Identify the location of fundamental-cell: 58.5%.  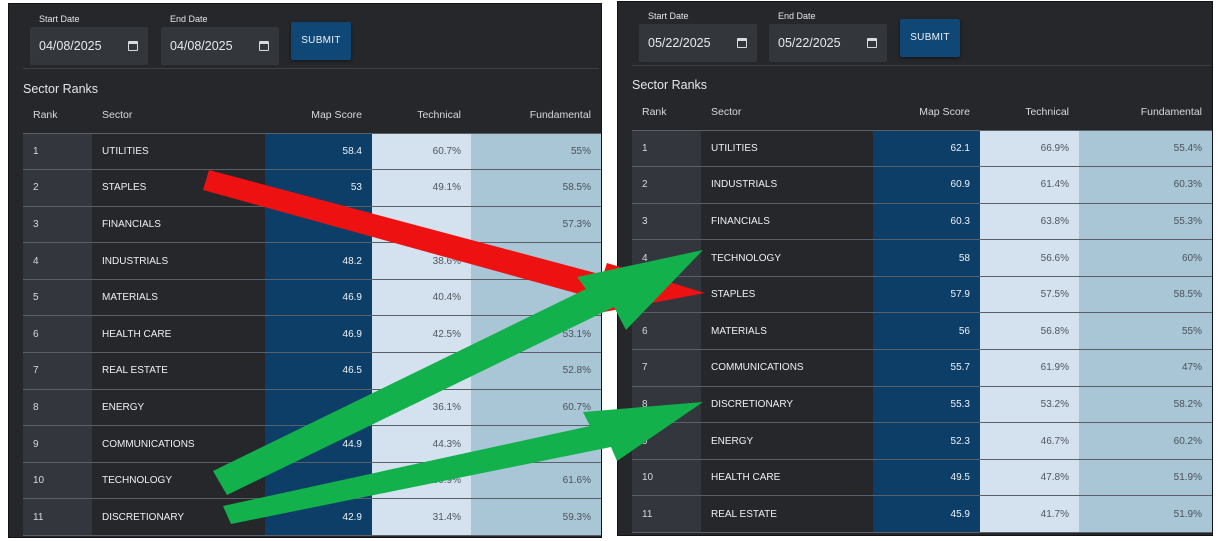
(536, 188).